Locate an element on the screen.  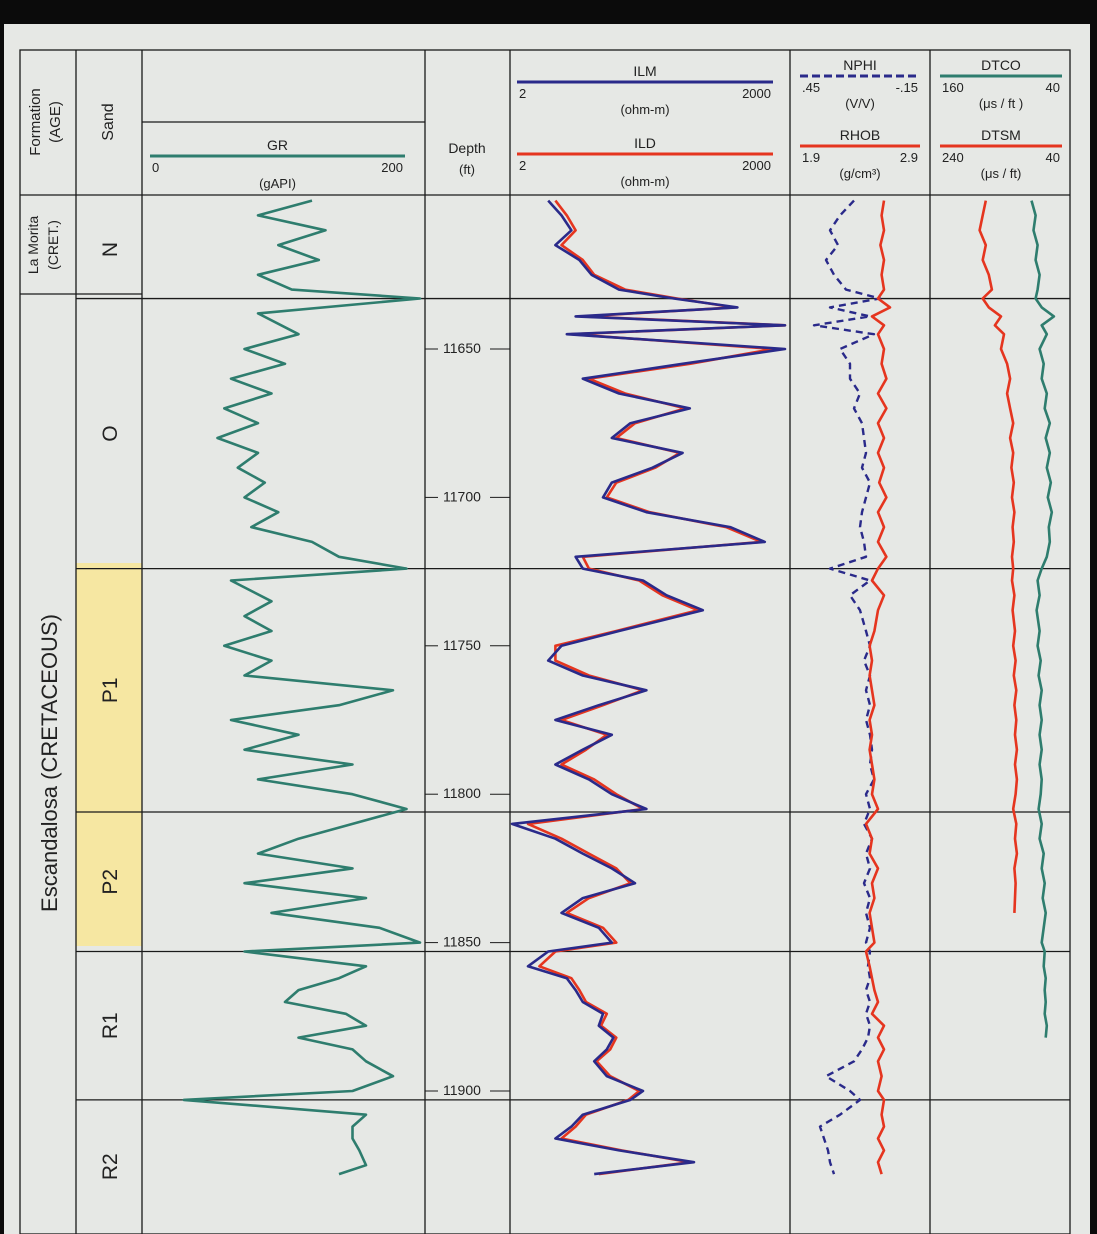
depth-tick-11900: 11900 is located at coordinates (462, 1090).